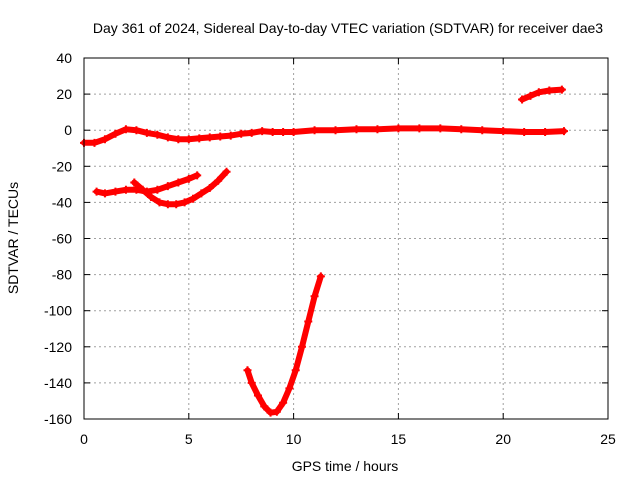 The width and height of the screenshot is (640, 480). I want to click on x-axis-label: GPS time / hours, so click(345, 466).